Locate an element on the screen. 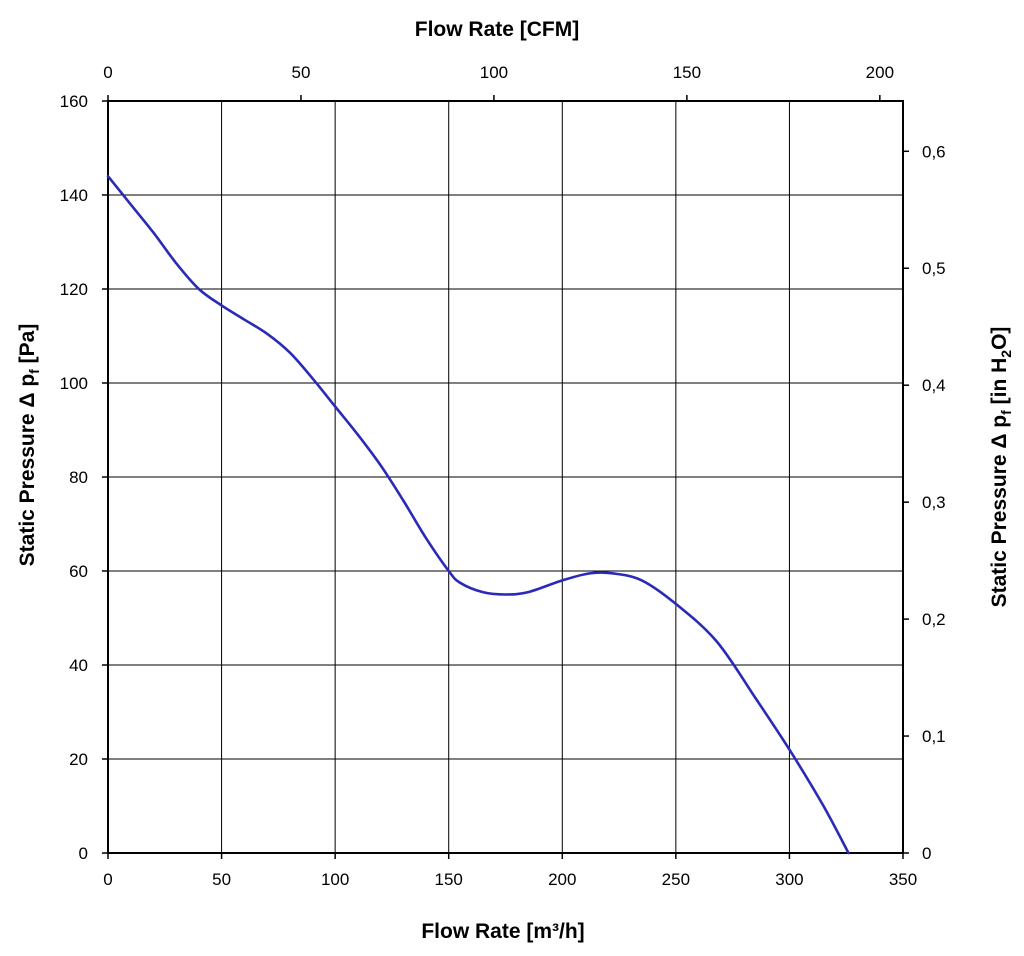 The height and width of the screenshot is (956, 1024). right-tick-label: 0,3 is located at coordinates (934, 502).